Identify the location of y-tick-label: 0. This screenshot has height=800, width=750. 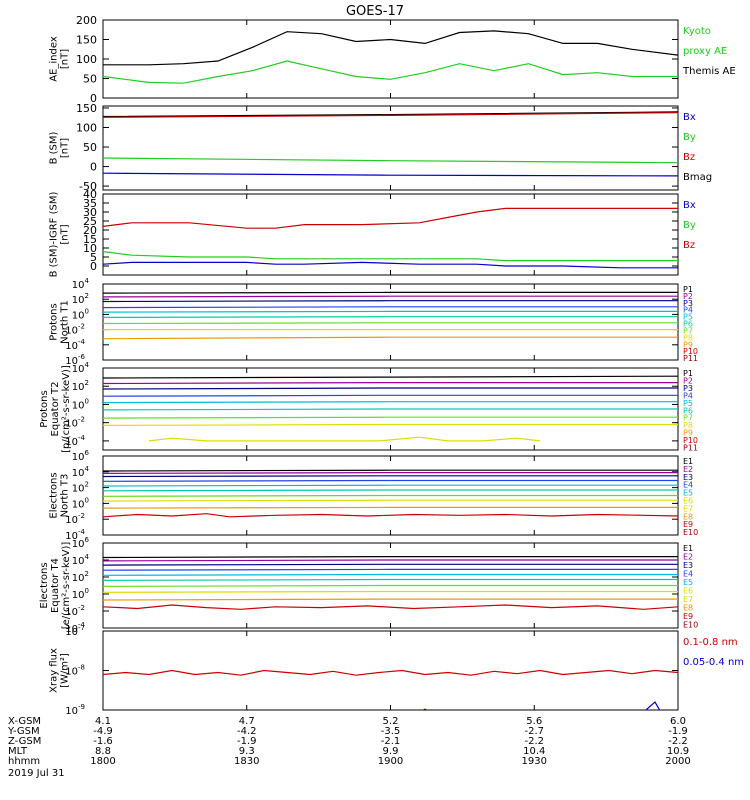
(93, 98).